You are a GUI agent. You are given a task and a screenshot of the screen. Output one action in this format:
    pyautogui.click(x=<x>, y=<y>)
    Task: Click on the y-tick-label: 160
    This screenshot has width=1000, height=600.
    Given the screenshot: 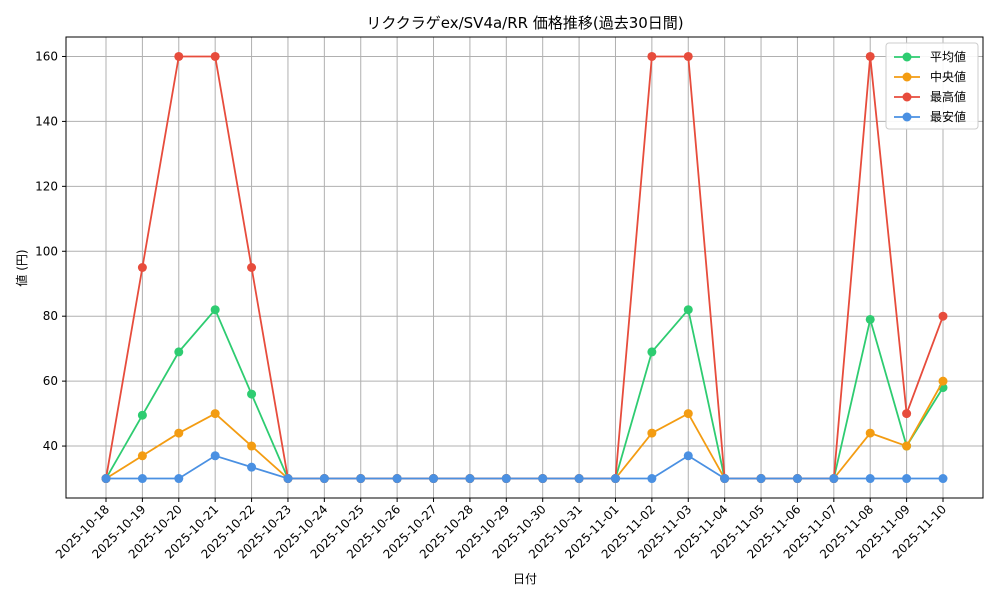 What is the action you would take?
    pyautogui.click(x=46, y=56)
    